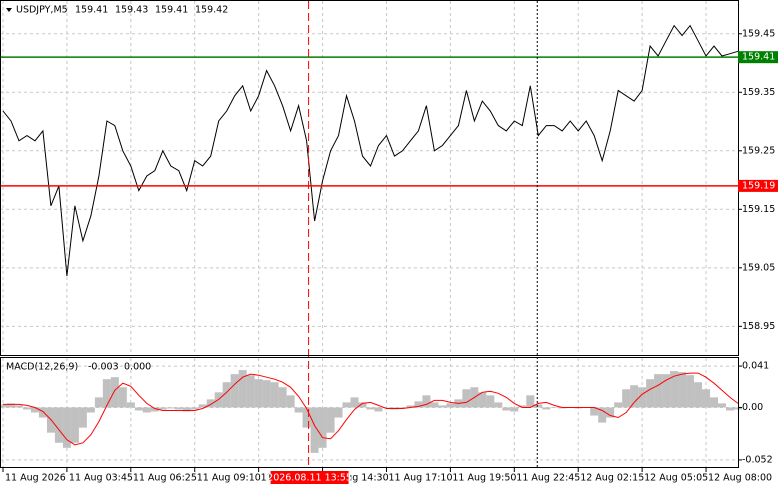 The width and height of the screenshot is (781, 489). What do you see at coordinates (758, 92) in the screenshot?
I see `y-tick-label: 159.35` at bounding box center [758, 92].